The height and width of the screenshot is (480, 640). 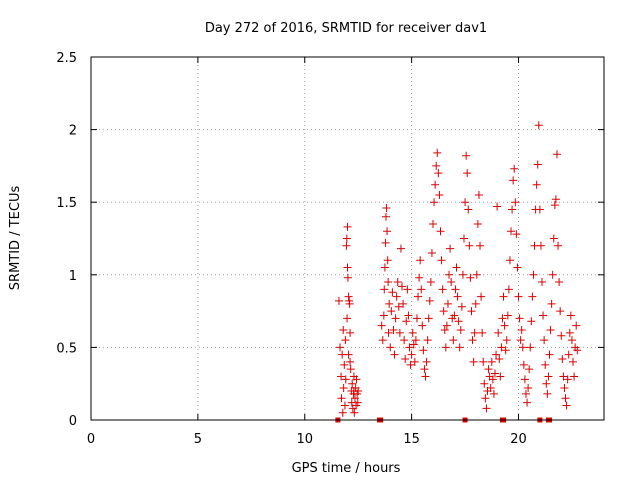 What do you see at coordinates (346, 468) in the screenshot?
I see `x-axis-label: GPS time / hours` at bounding box center [346, 468].